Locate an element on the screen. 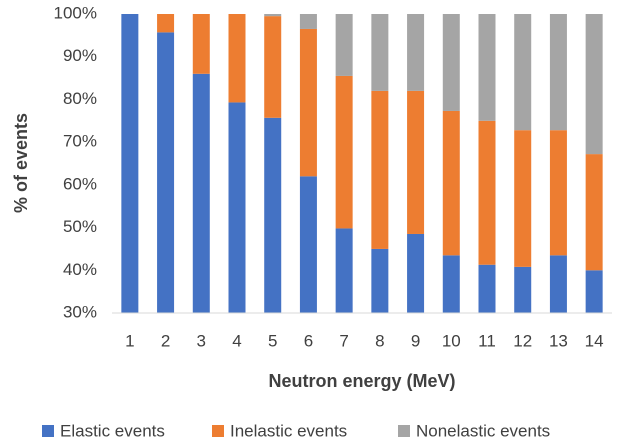 This screenshot has height=447, width=625. x-tick-label: 7 is located at coordinates (343, 340).